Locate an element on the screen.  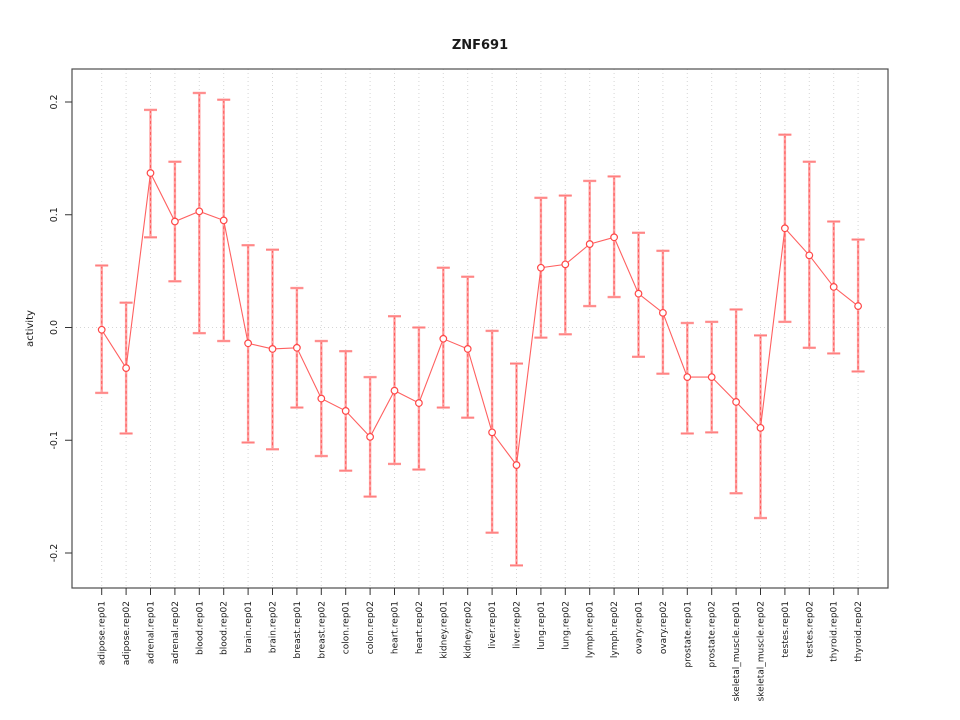
x-tick-label: thyroid.rep01 is located at coordinates (835, 631).